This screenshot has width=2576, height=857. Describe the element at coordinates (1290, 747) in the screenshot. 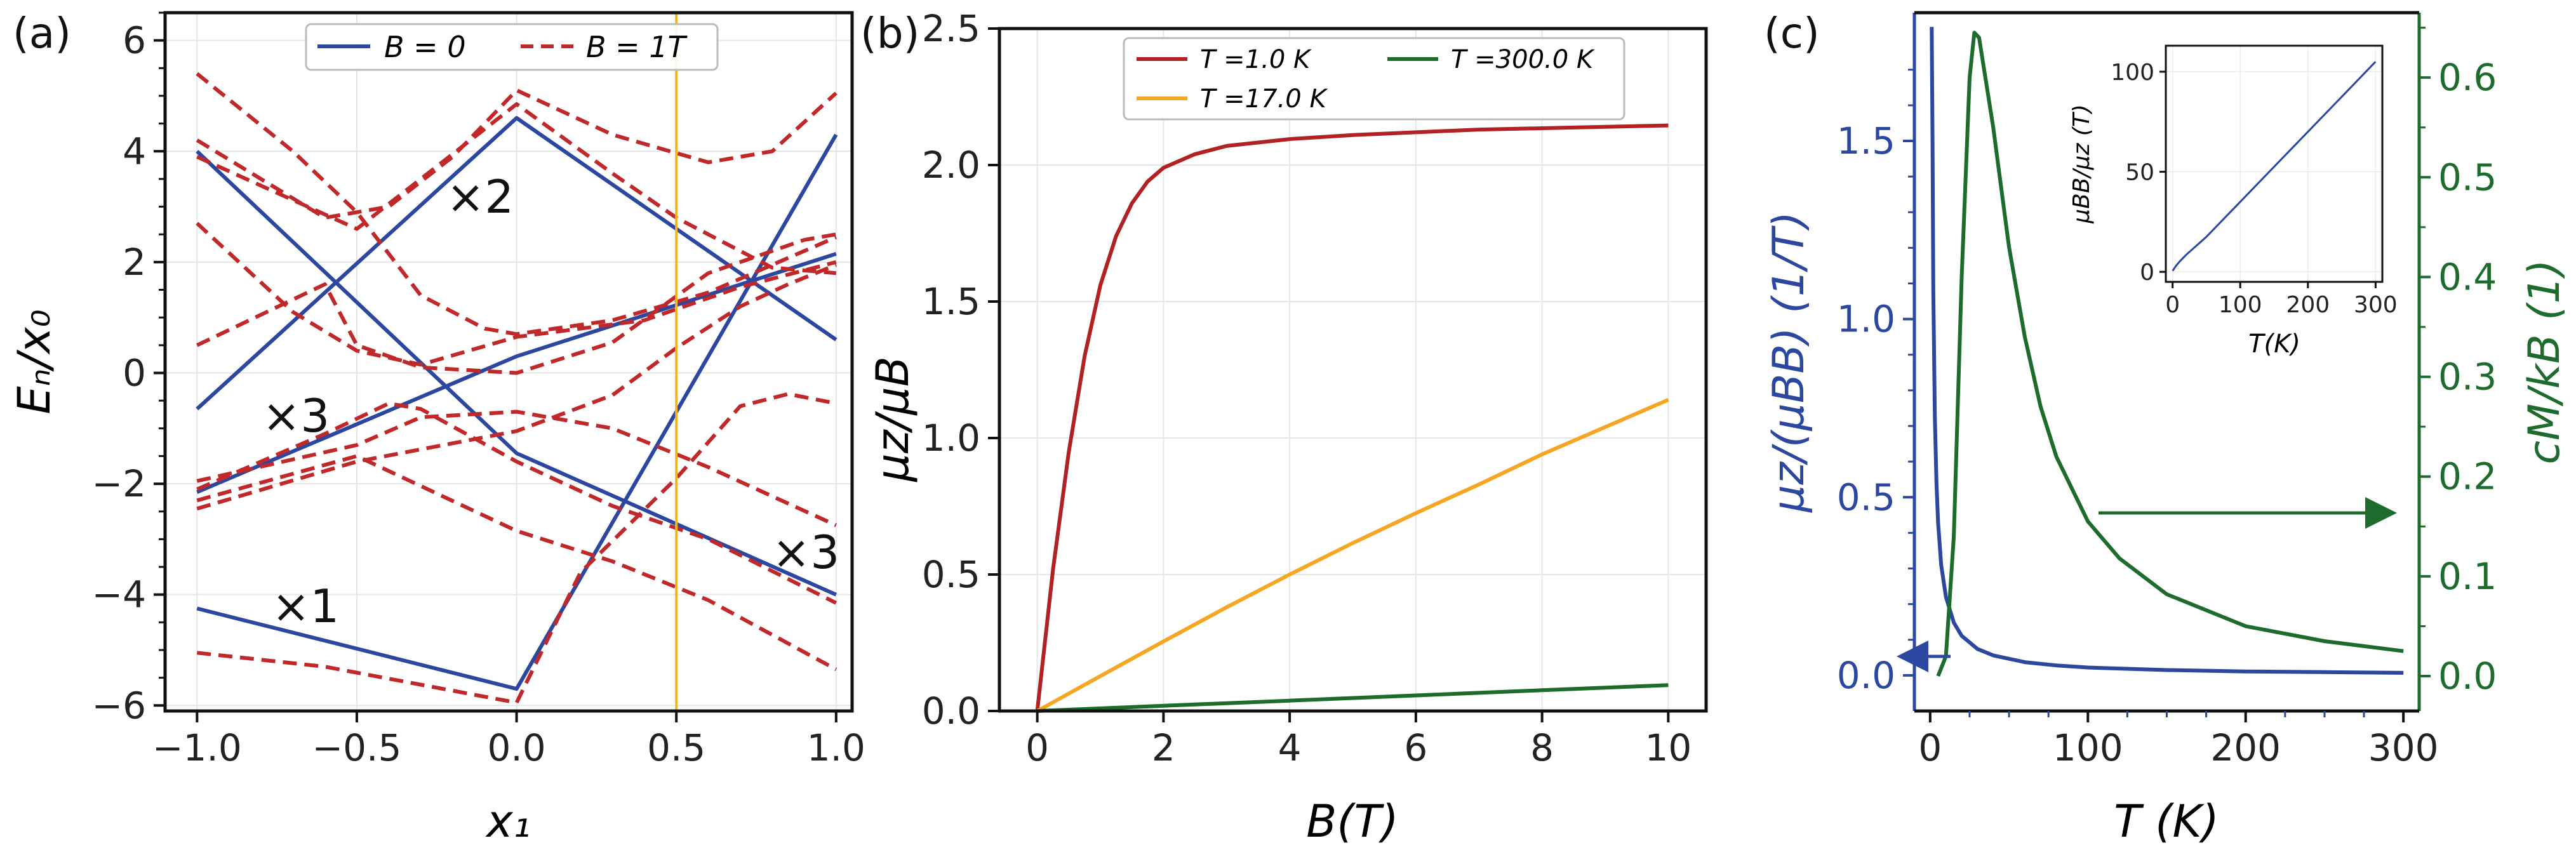

I see `x-tick-label: 4` at that location.